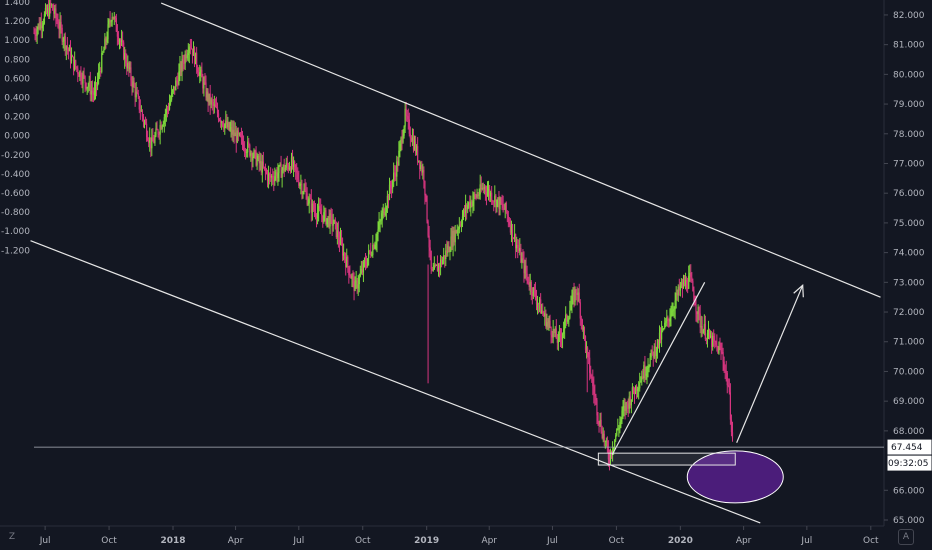 This screenshot has width=932, height=550. Describe the element at coordinates (15, 232) in the screenshot. I see `left-axis-tick-label: -1.000` at that location.